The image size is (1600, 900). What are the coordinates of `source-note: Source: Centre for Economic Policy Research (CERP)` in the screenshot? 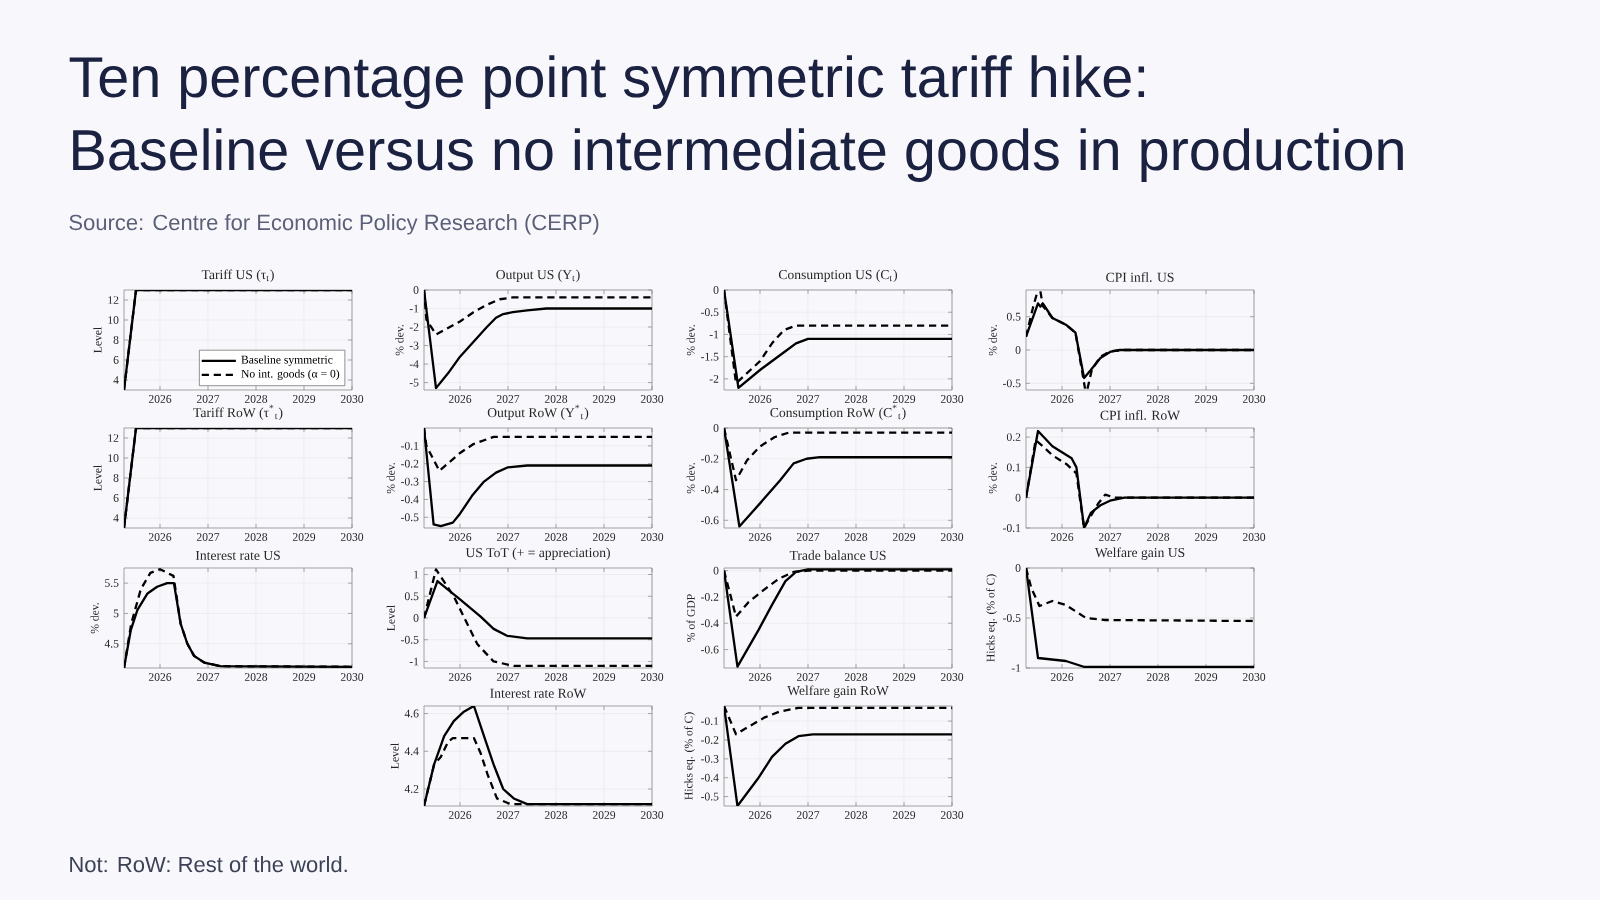 It's located at (334, 224).